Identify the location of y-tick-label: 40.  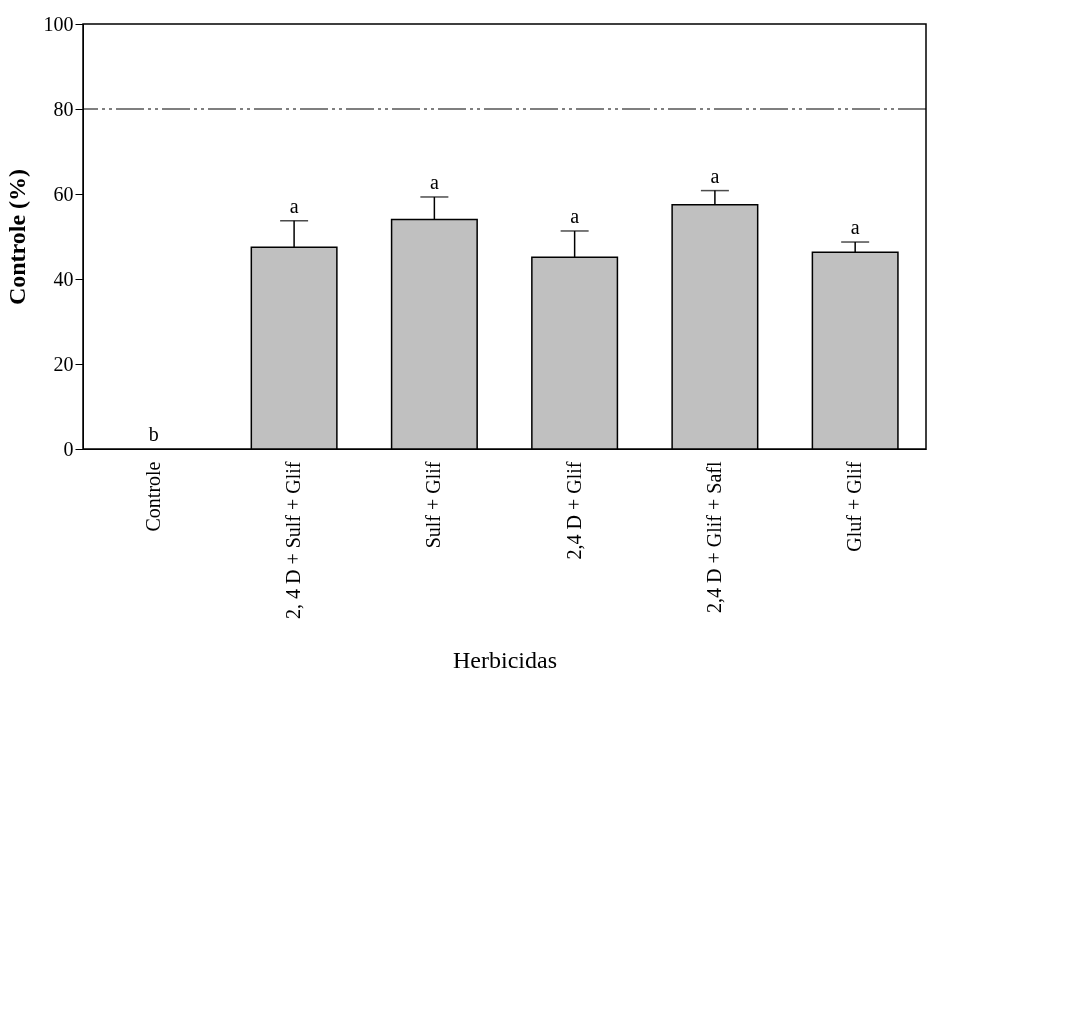
(63, 278).